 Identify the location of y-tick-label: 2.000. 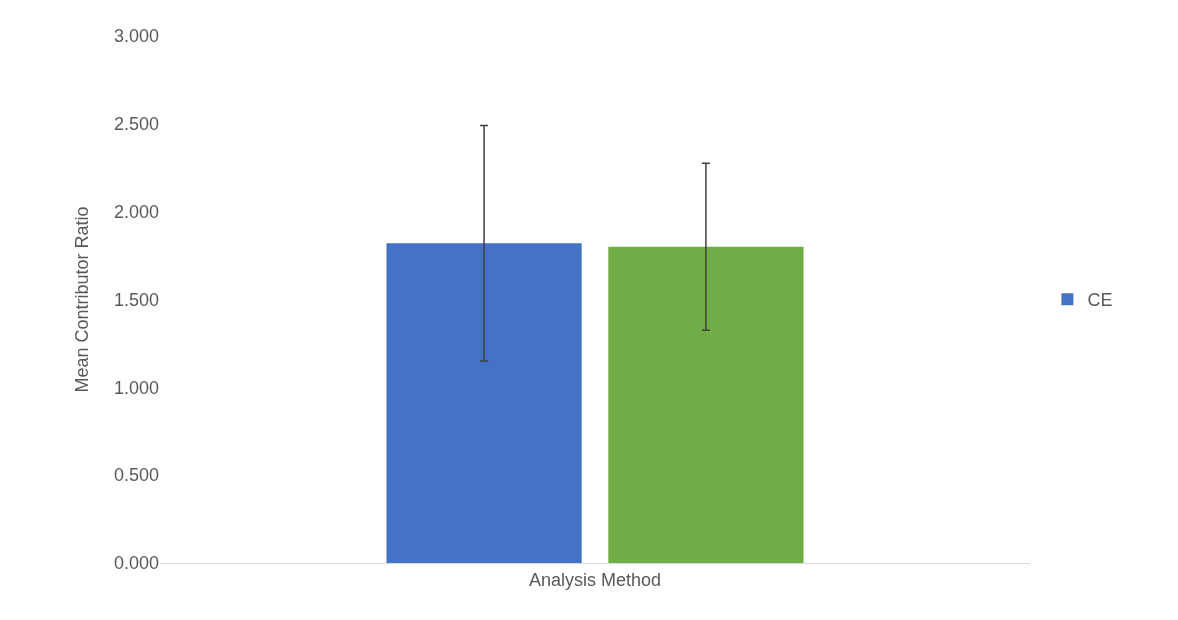
(136, 211).